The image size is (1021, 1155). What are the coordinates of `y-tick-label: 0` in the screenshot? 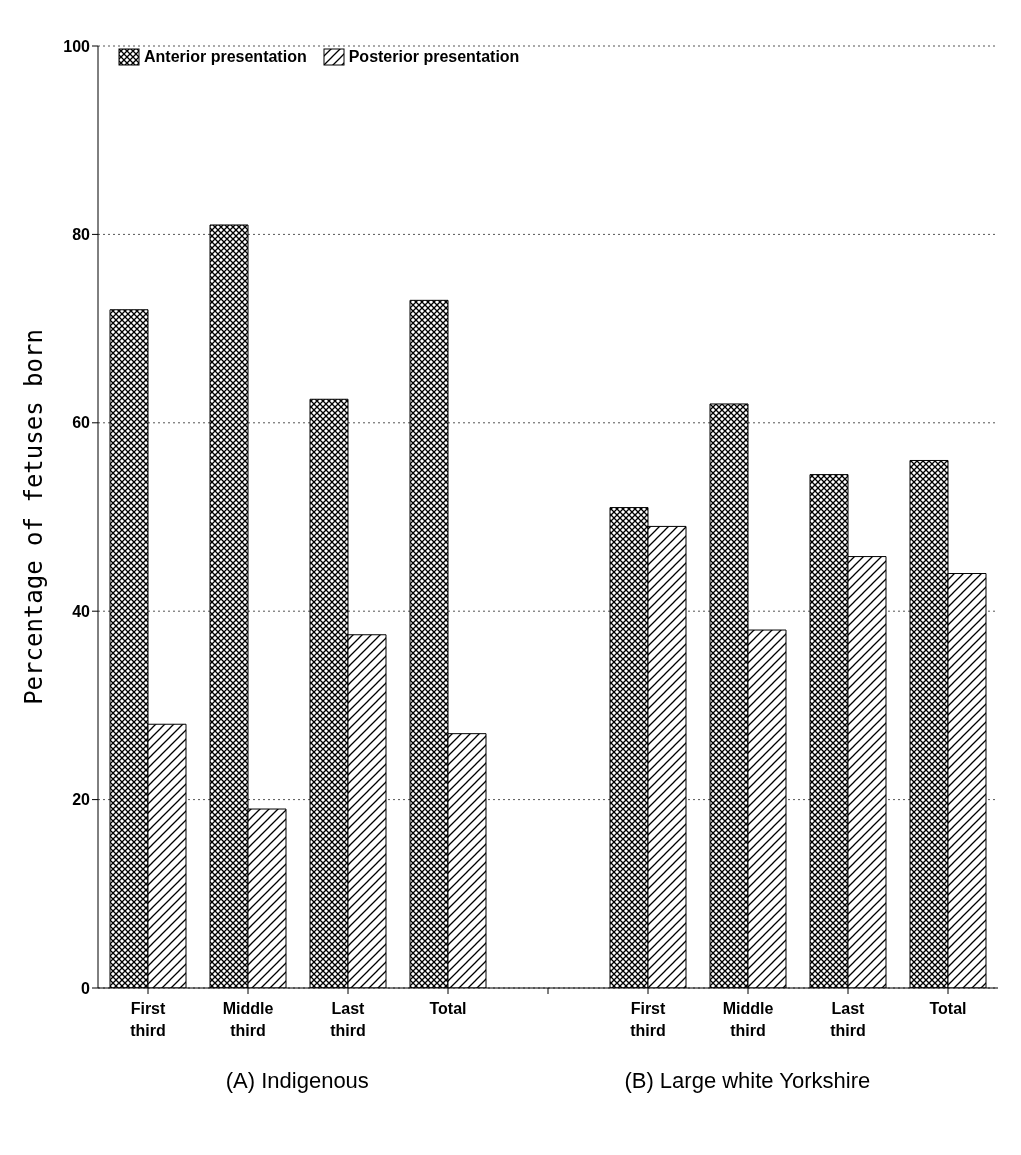 It's located at (86, 988).